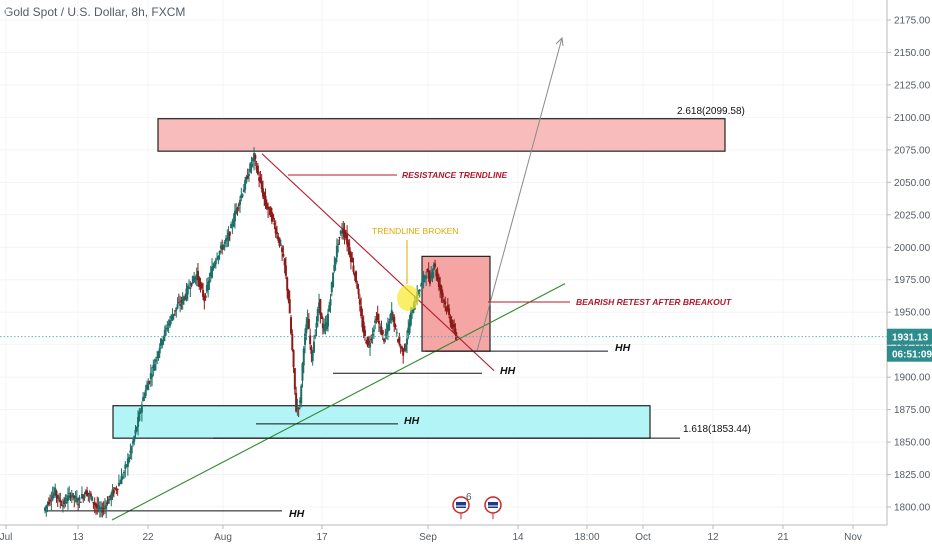  Describe the element at coordinates (586, 537) in the screenshot. I see `time-tick-label: 18:00` at that location.